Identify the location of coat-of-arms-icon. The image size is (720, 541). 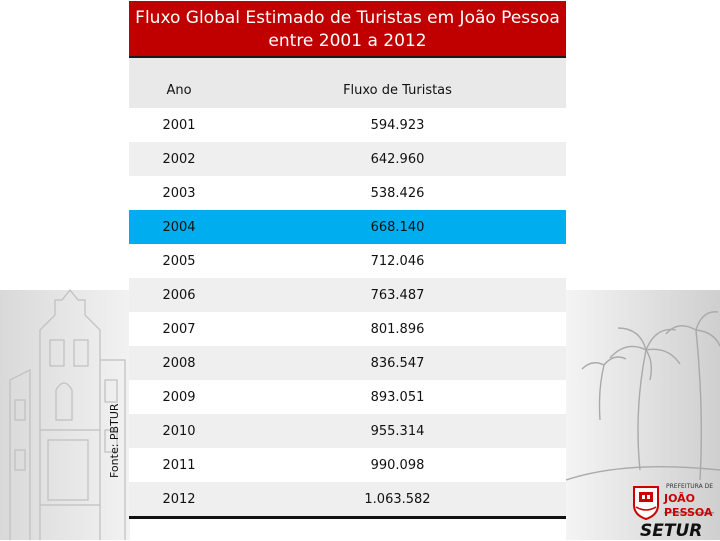
(646, 503).